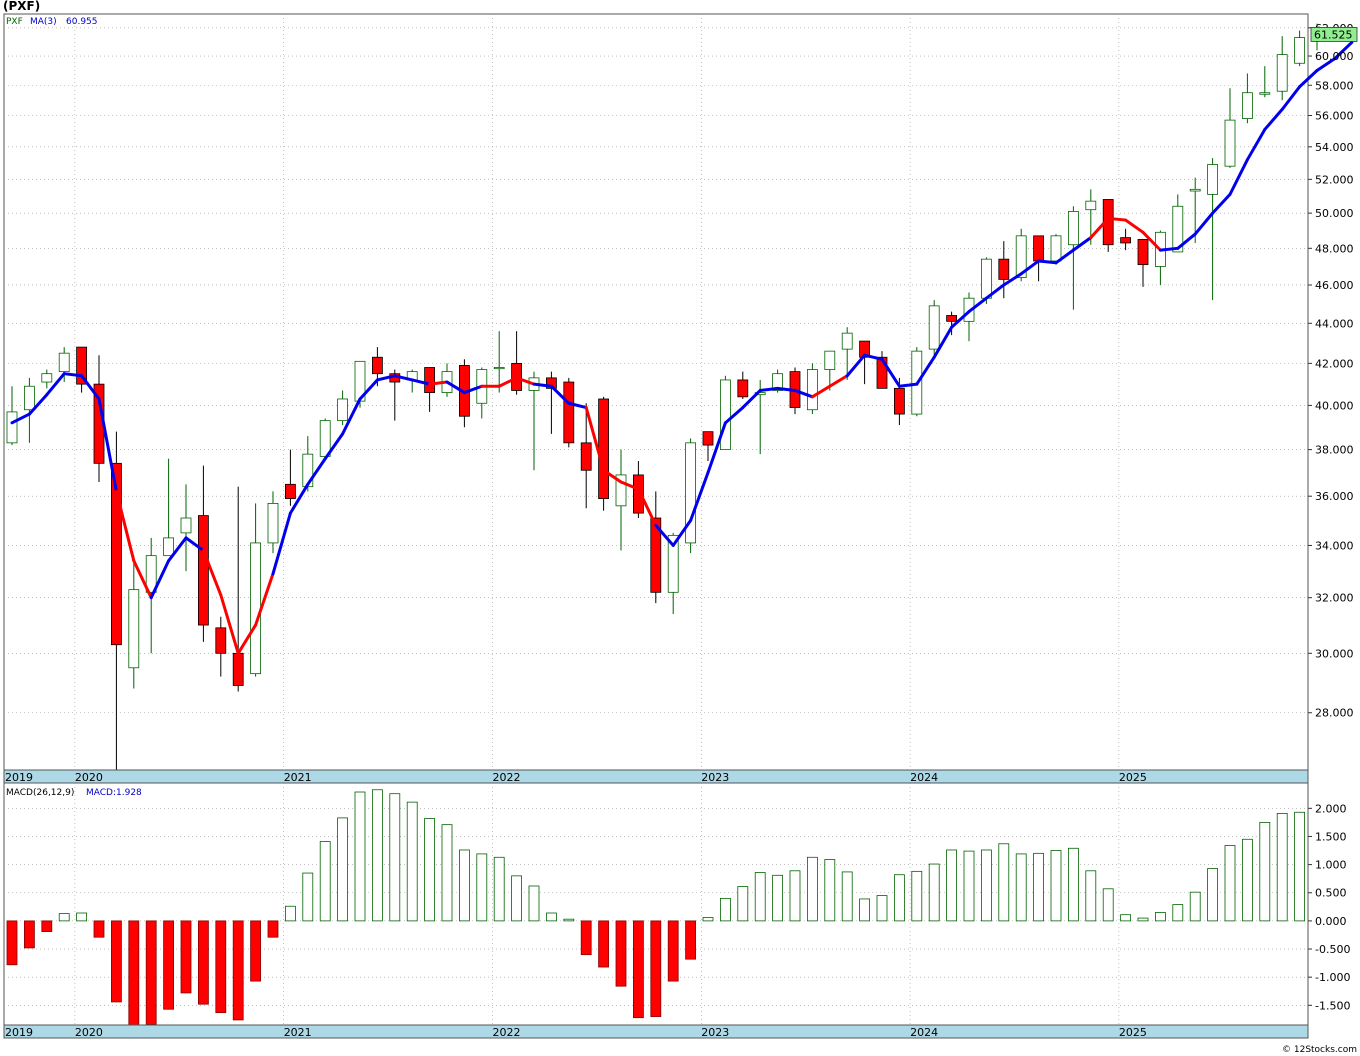 The width and height of the screenshot is (1360, 1056). Describe the element at coordinates (576, 1032) in the screenshot. I see `year-axis-bottom: 2019 2020 2021 2022 2023 2024 2025` at that location.